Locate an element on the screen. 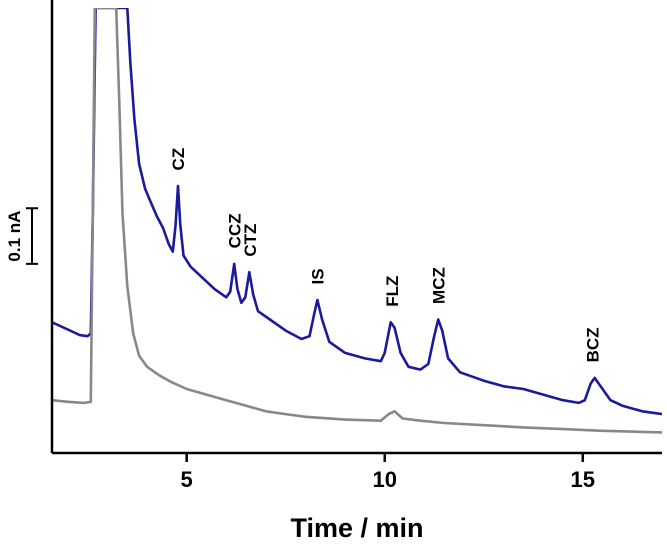 This screenshot has width=667, height=550. peak-label-mcz: MCZ is located at coordinates (439, 285).